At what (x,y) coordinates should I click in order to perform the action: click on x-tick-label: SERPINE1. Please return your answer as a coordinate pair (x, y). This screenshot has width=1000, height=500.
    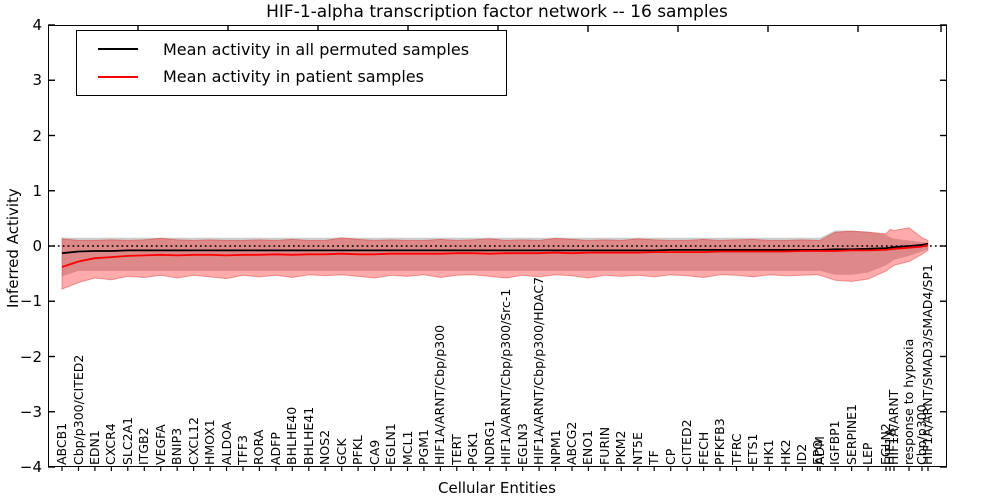
    Looking at the image, I should click on (851, 434).